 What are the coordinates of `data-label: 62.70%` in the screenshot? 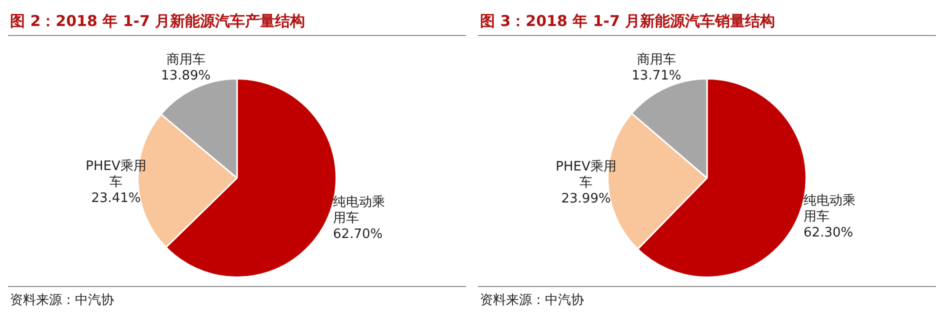 It's located at (358, 234).